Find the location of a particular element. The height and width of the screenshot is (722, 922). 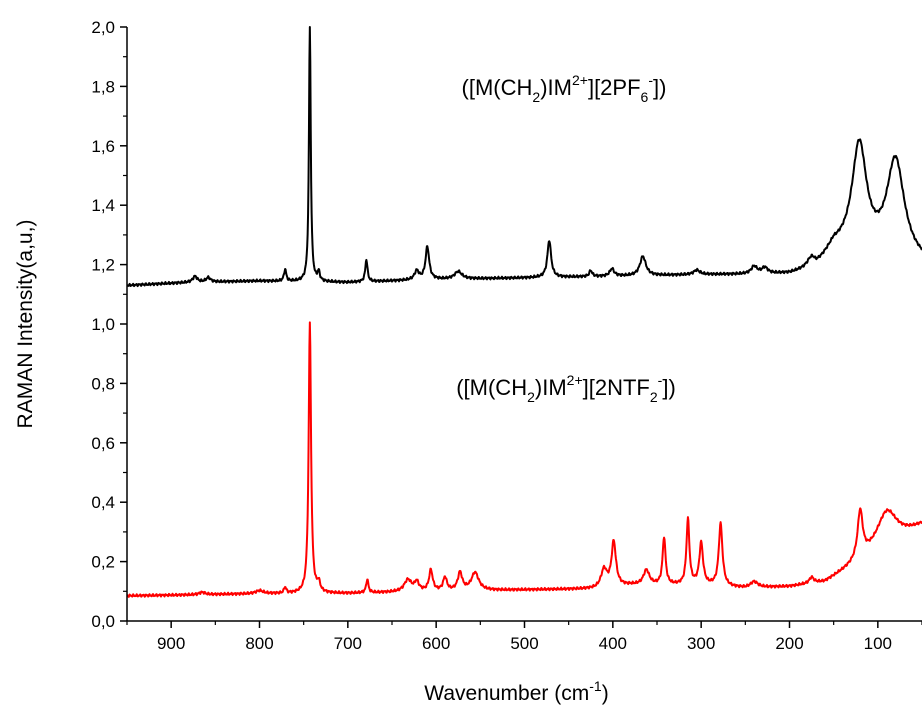

y-tick-label: 0,4 is located at coordinates (103, 502).